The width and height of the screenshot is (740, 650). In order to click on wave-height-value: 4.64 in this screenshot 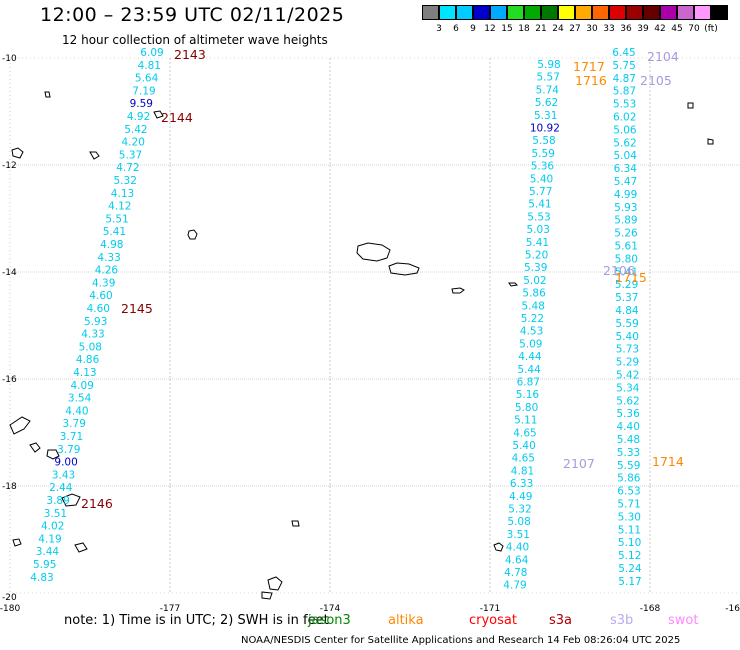, I will do `click(517, 560)`.